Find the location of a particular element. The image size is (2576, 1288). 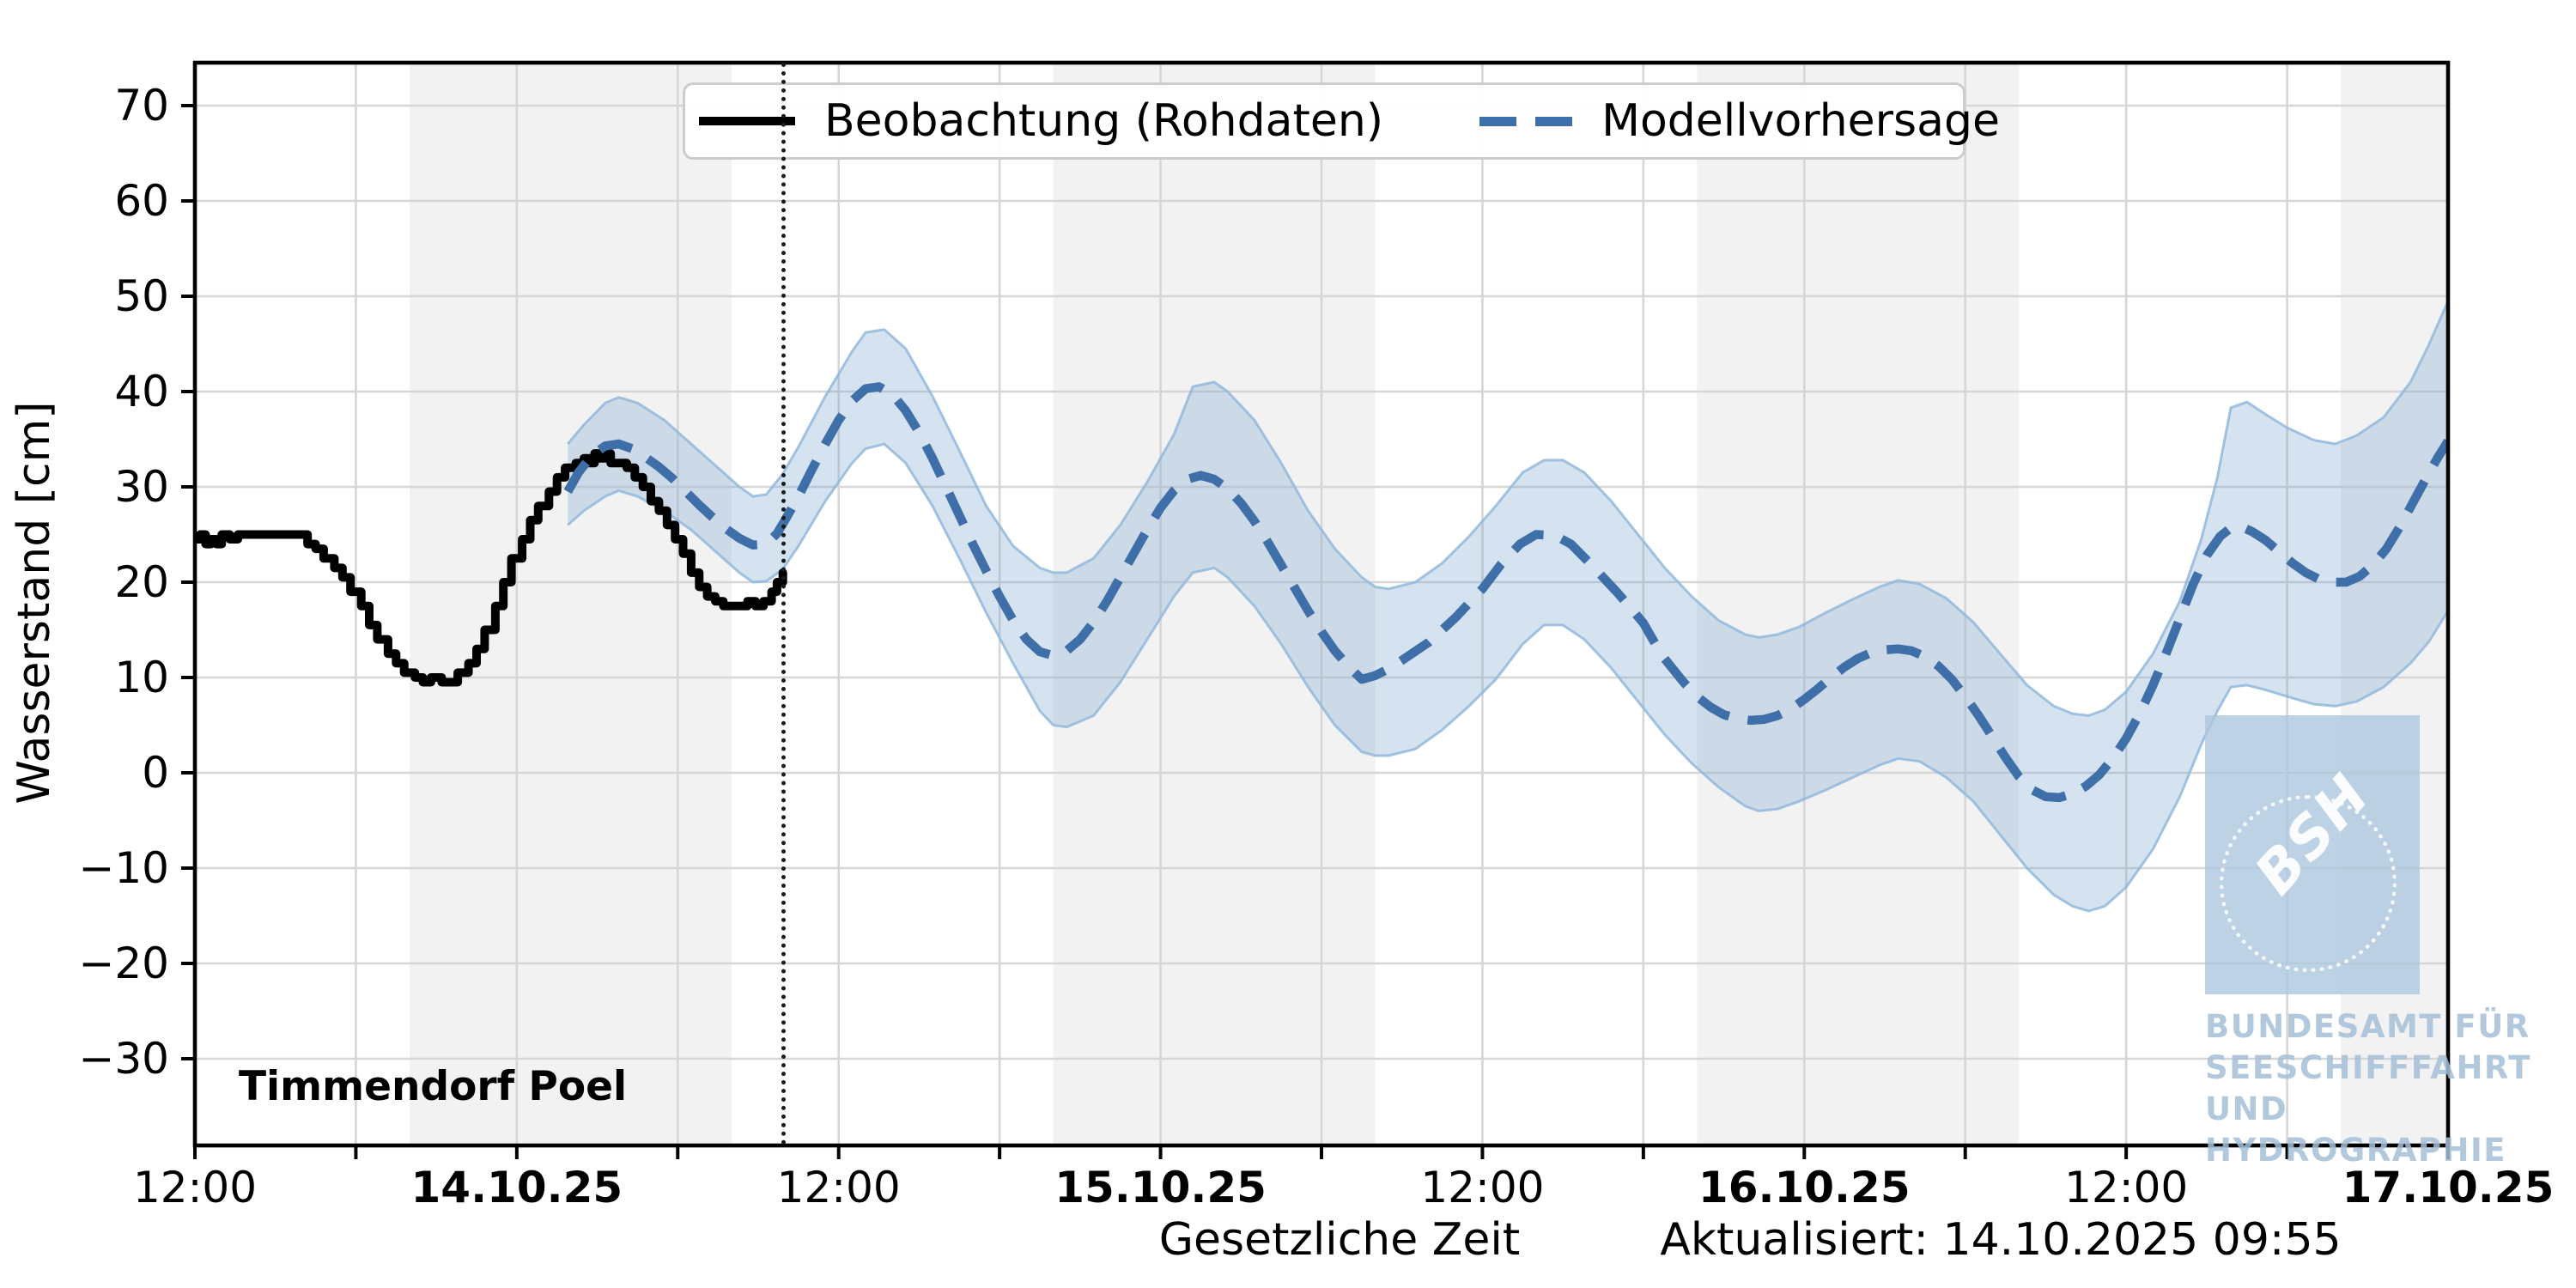

y-tick-label: 20 is located at coordinates (142, 582).